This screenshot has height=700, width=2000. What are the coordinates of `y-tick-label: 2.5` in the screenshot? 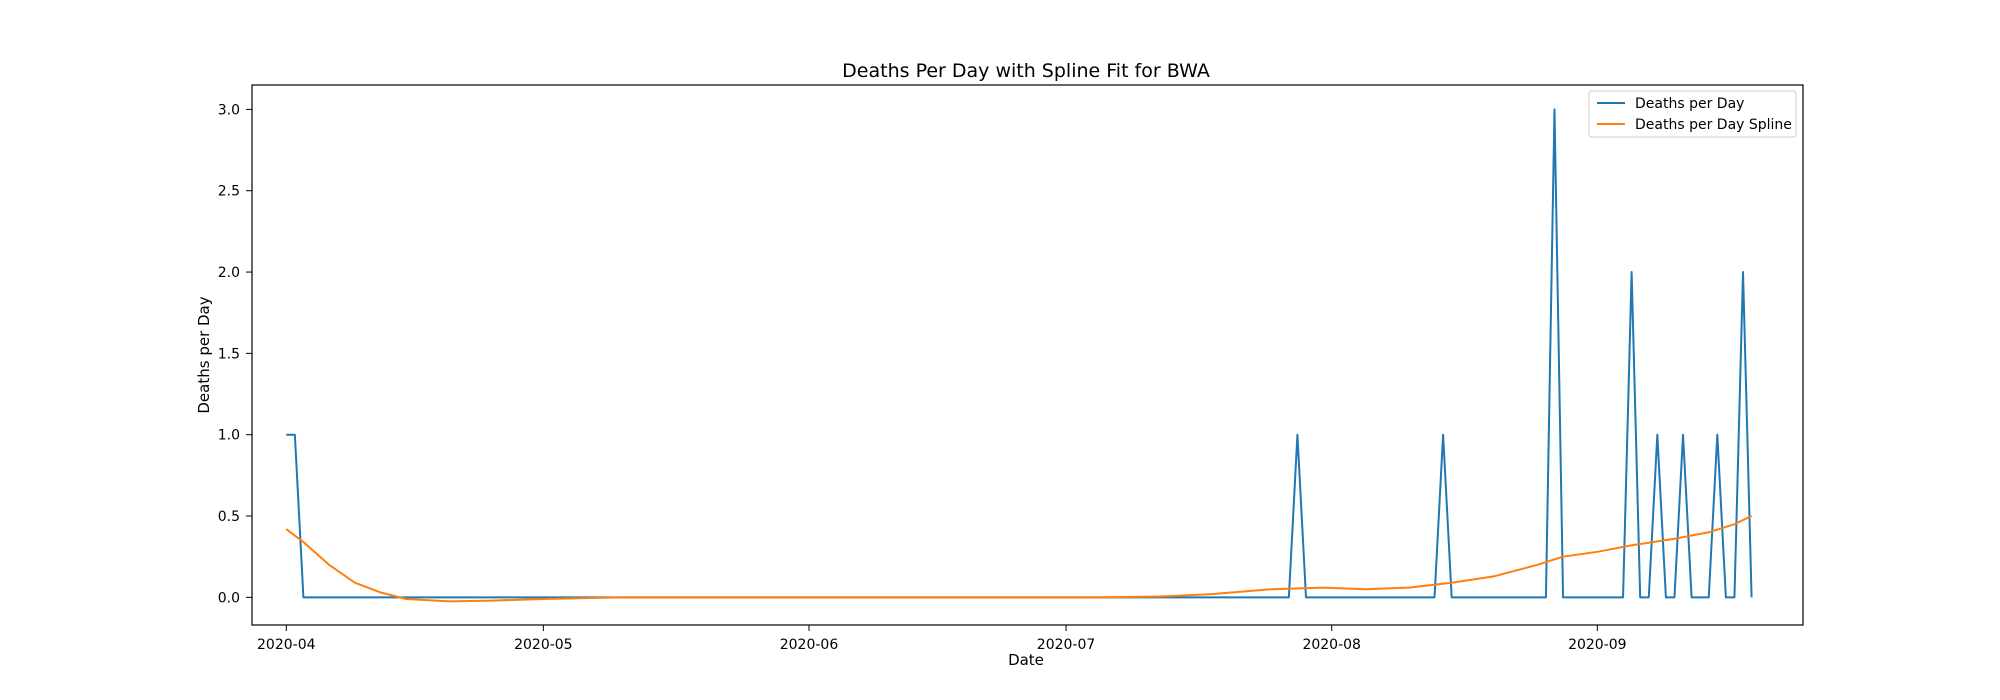 It's located at (229, 192).